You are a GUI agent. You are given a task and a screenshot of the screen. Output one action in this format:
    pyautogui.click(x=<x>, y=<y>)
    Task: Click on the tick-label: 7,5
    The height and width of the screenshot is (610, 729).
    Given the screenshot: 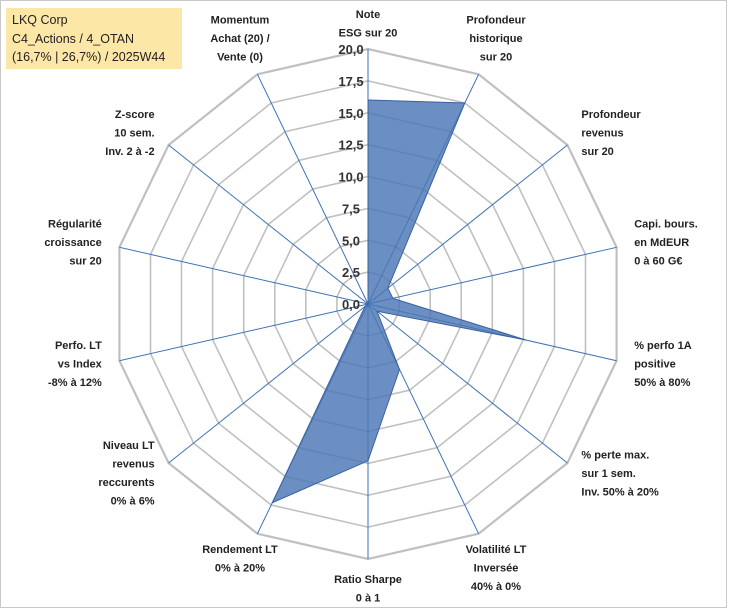 What is the action you would take?
    pyautogui.click(x=351, y=208)
    